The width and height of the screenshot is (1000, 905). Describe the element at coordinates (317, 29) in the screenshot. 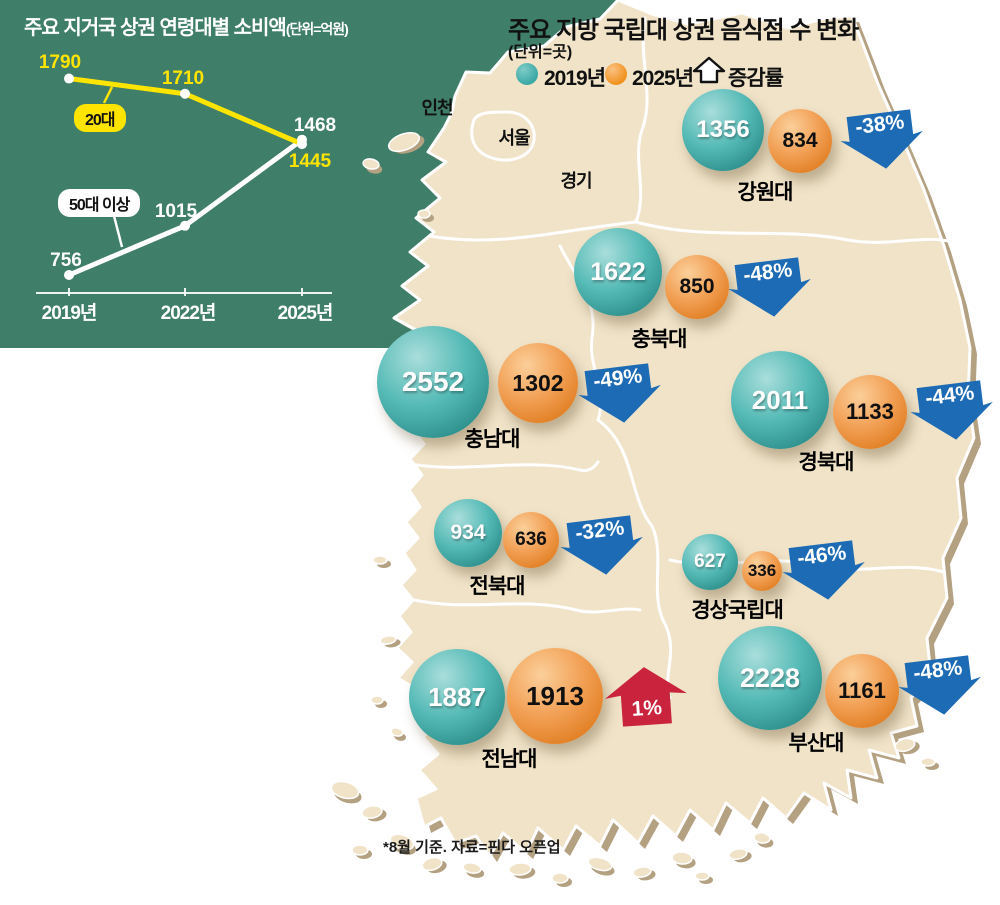

I see `chart-unit-label: (단위=억원)` at that location.